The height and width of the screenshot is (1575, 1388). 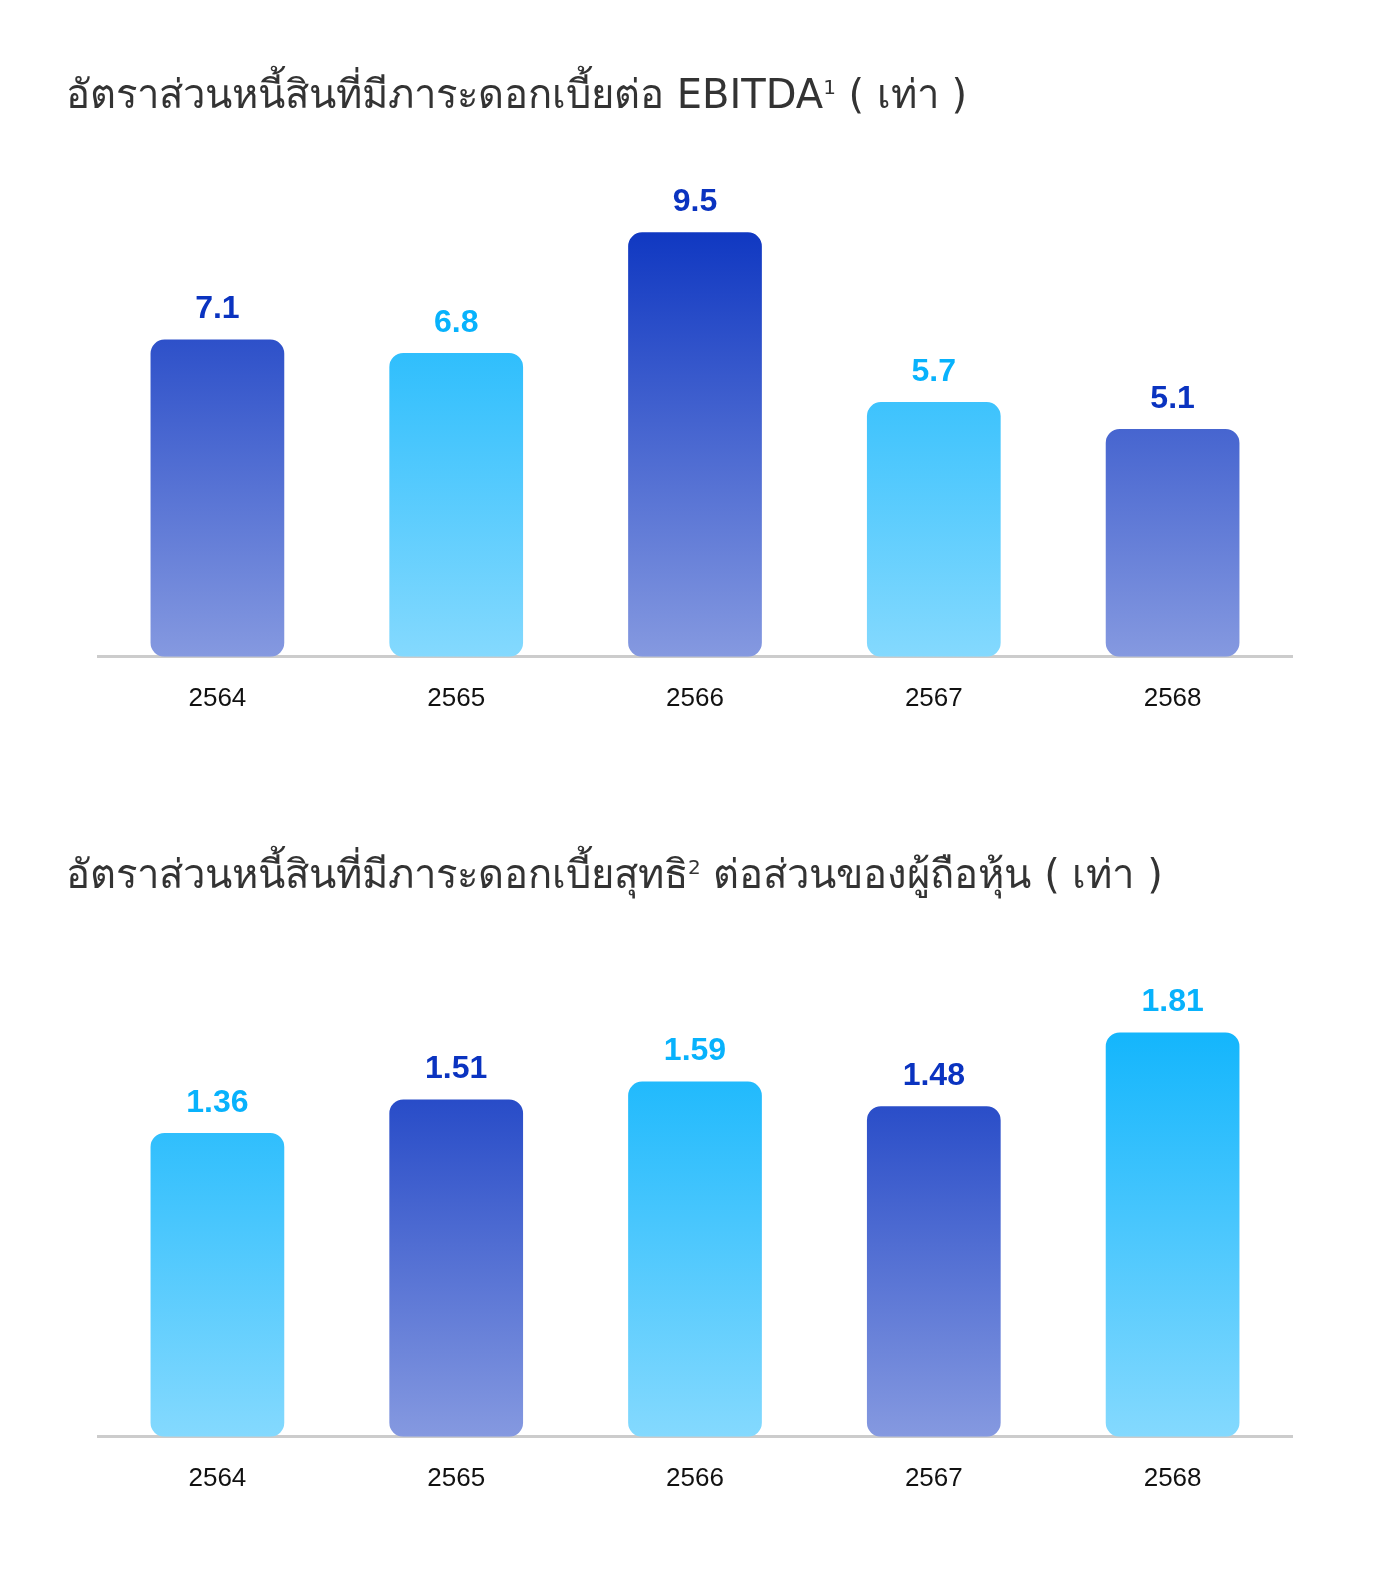 I want to click on data-label: 9.5, so click(x=695, y=200).